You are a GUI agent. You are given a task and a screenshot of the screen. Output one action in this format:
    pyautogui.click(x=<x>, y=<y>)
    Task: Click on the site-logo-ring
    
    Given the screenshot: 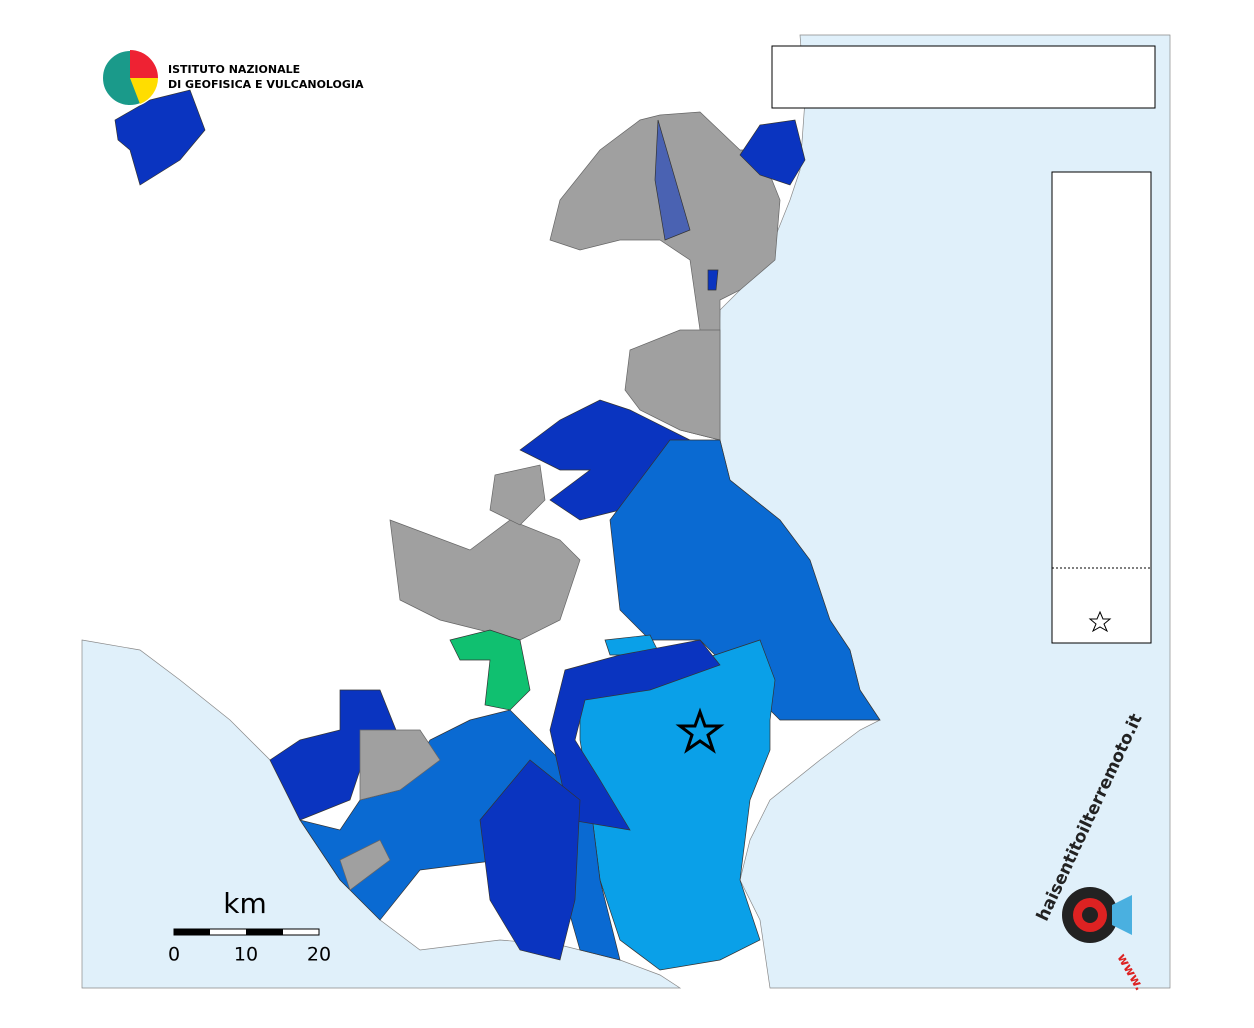 What is the action you would take?
    pyautogui.click(x=1090, y=915)
    